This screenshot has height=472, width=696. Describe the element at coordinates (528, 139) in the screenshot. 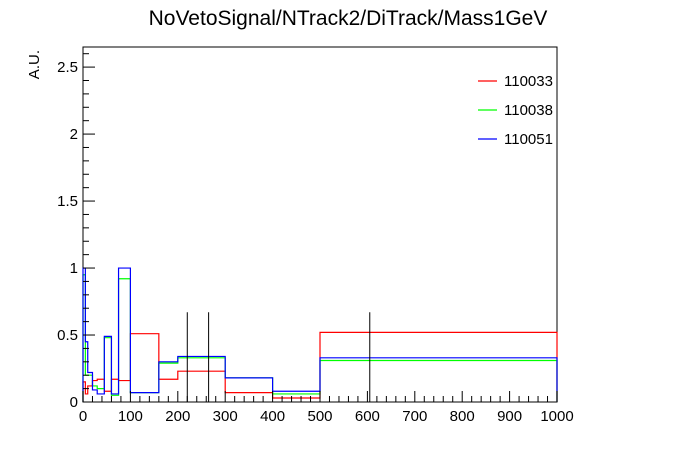

I see `legend-label-110051: 110051` at that location.